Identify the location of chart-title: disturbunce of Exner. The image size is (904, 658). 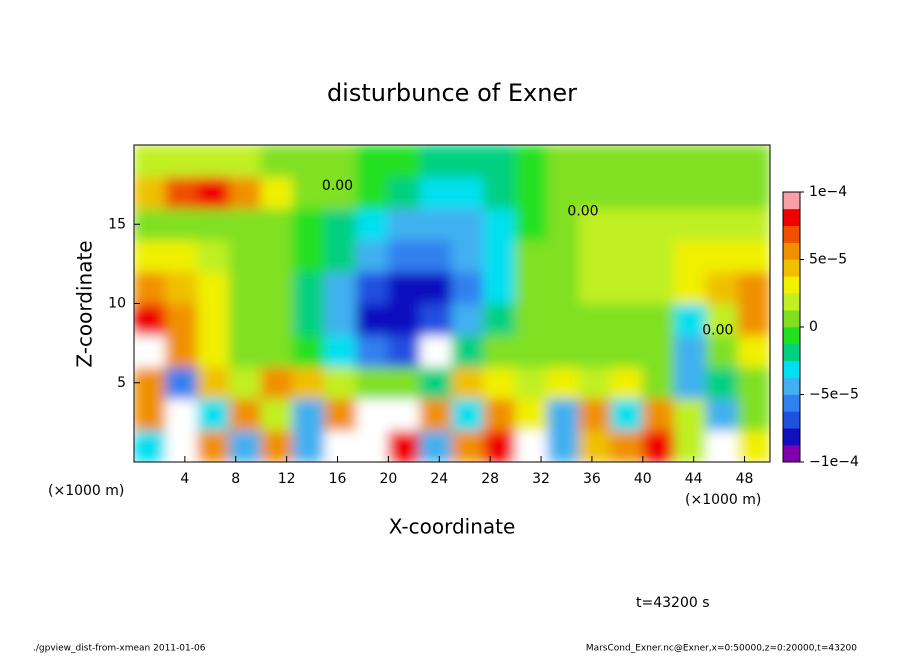
(452, 93).